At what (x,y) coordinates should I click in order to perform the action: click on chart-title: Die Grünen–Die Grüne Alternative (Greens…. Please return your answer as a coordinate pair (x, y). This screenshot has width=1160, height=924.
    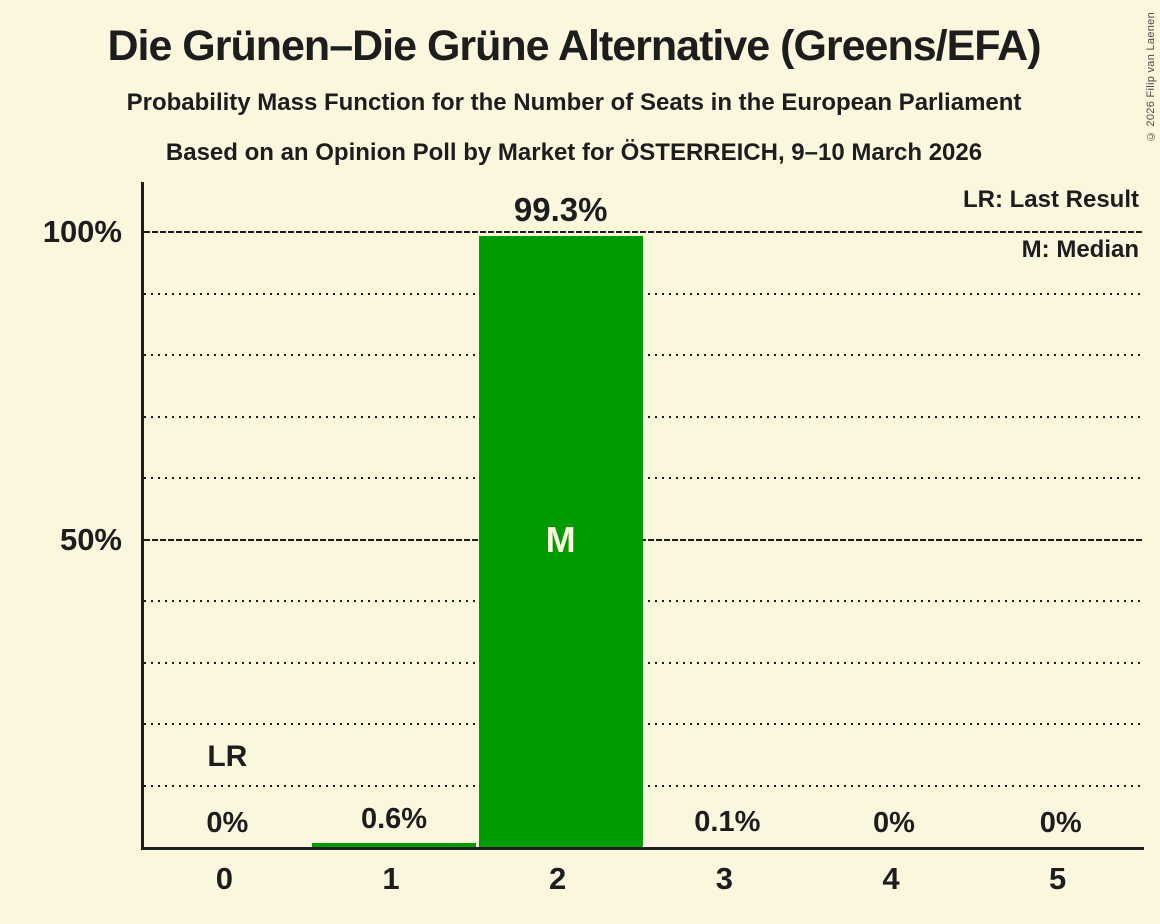
    Looking at the image, I should click on (574, 46).